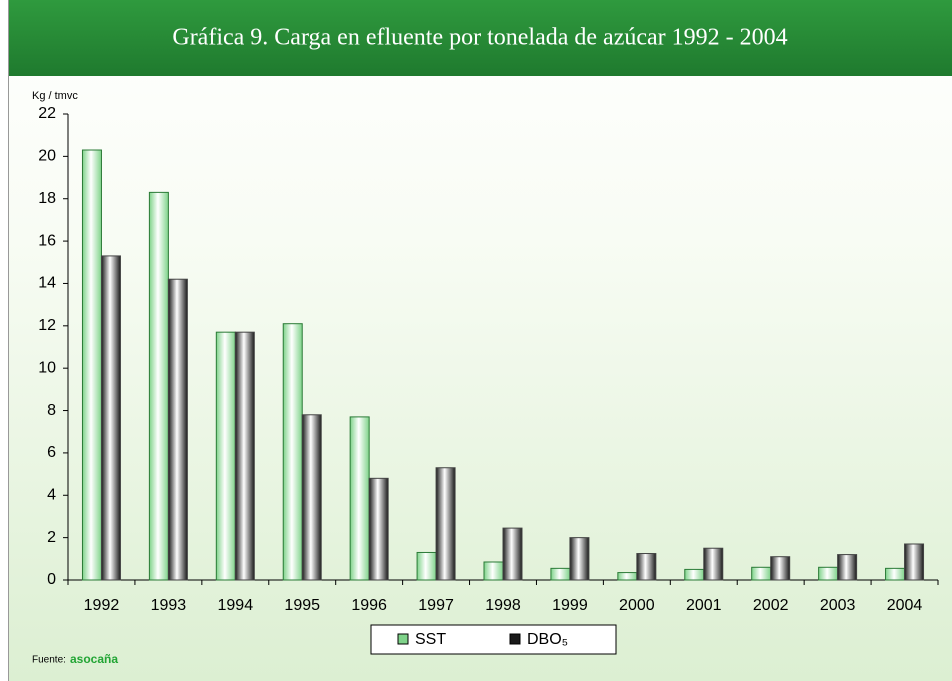  What do you see at coordinates (503, 605) in the screenshot?
I see `x-tick-label: 1998` at bounding box center [503, 605].